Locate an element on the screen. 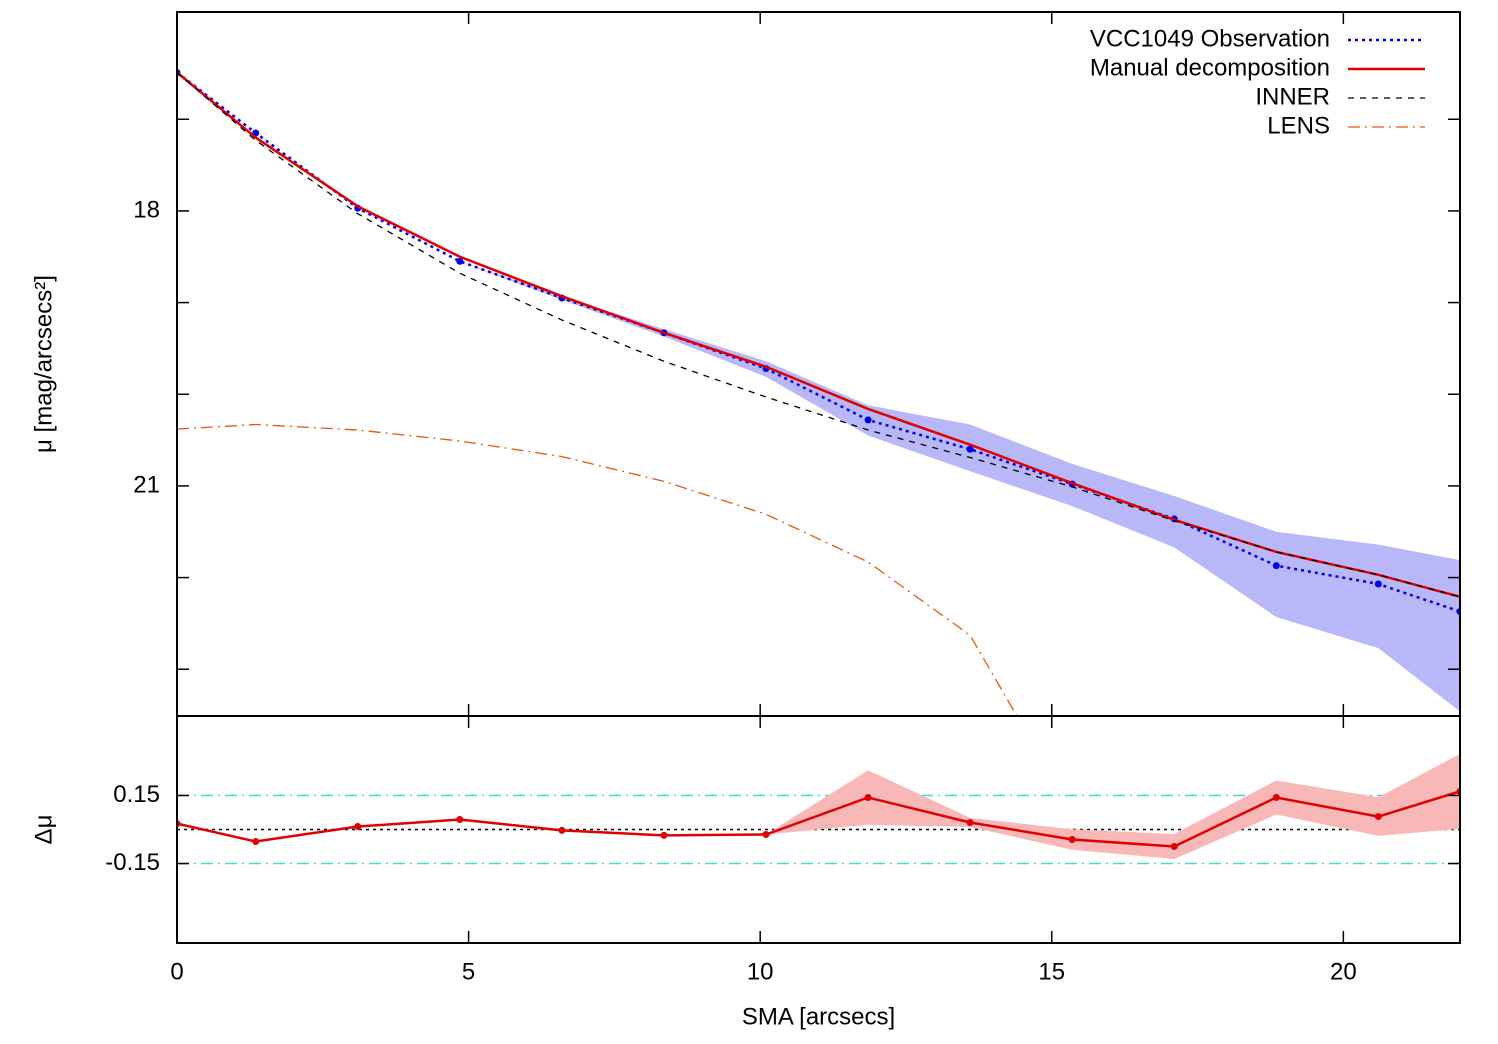 This screenshot has height=1044, width=1498. x-tick-label: 10 is located at coordinates (760, 971).